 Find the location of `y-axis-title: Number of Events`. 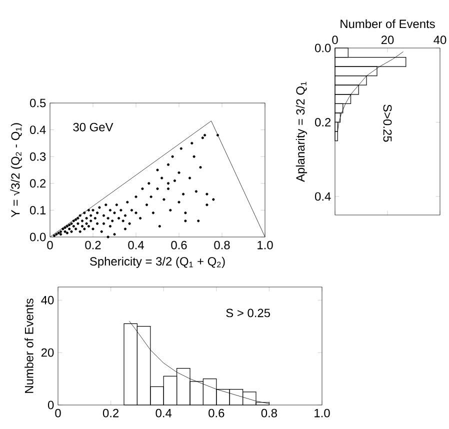

y-axis-title: Number of Events is located at coordinates (29, 345).